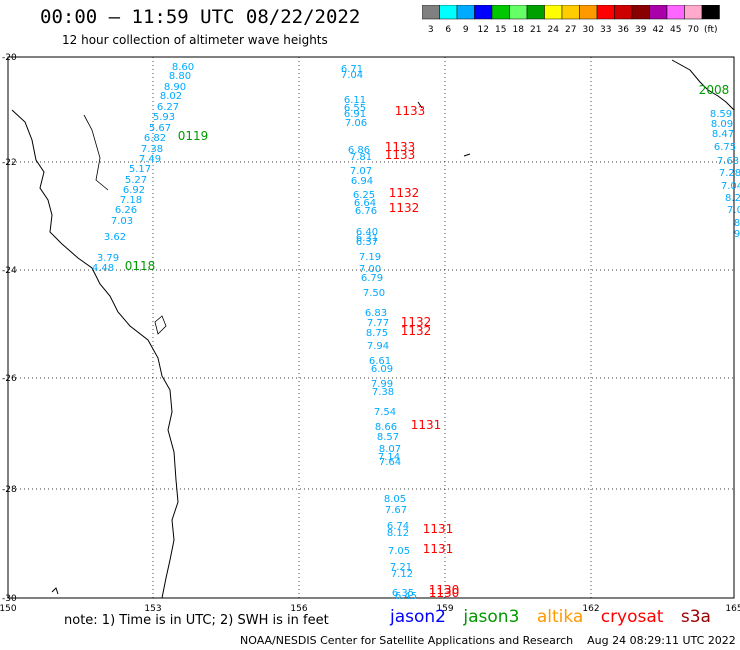 This screenshot has width=740, height=650. Describe the element at coordinates (729, 173) in the screenshot. I see `swh-value: 7.28` at that location.